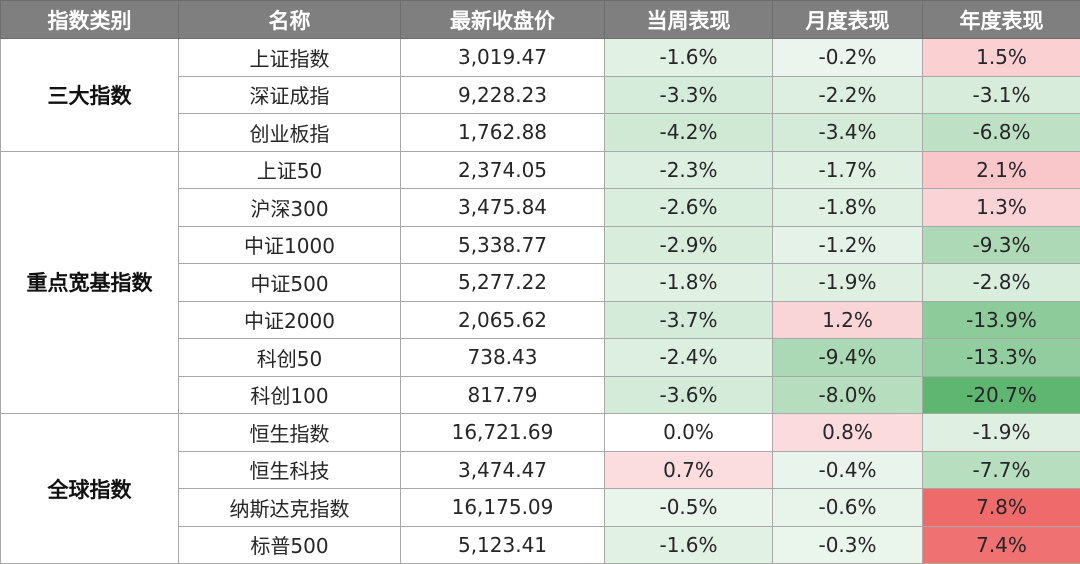 The width and height of the screenshot is (1080, 564). Describe the element at coordinates (503, 395) in the screenshot. I see `close-price-cell: 817.79` at that location.